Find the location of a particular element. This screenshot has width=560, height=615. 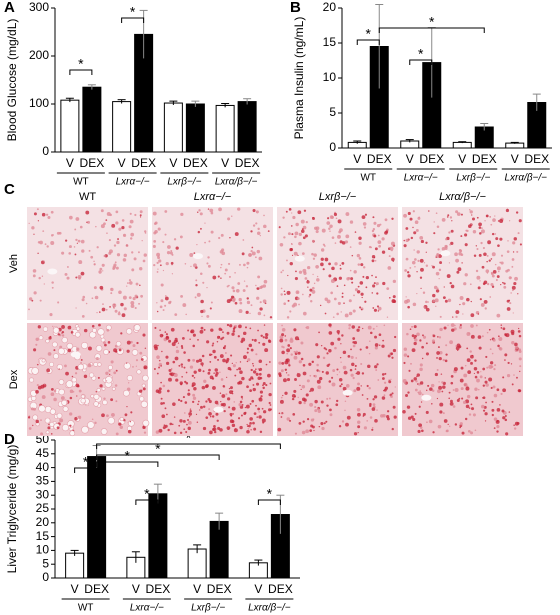

micrograph is located at coordinates (337, 263).